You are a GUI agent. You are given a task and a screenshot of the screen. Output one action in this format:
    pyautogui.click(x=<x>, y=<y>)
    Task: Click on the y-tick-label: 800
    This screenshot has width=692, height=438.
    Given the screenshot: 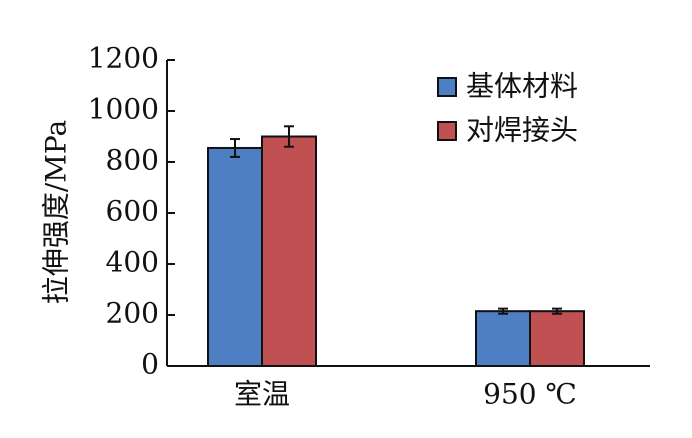 What is the action you would take?
    pyautogui.click(x=132, y=160)
    